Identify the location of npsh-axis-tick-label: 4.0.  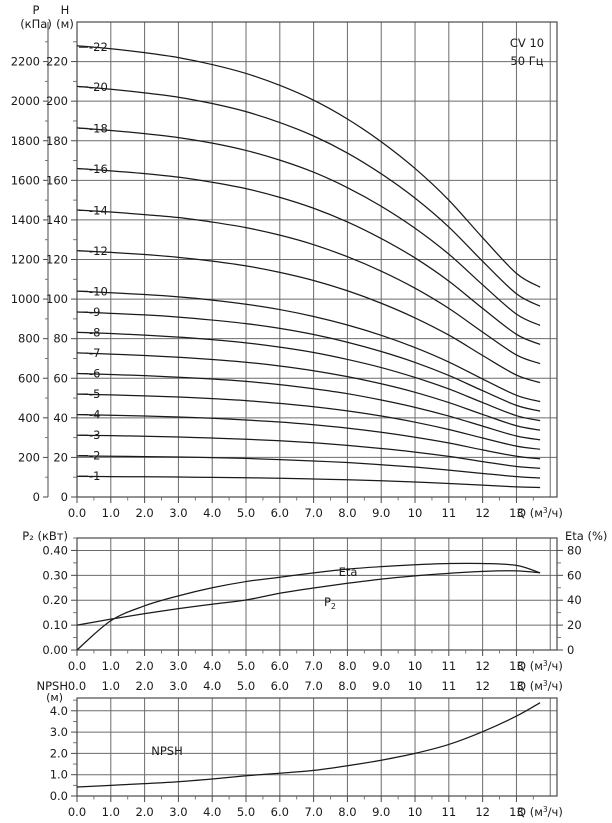
(59, 711).